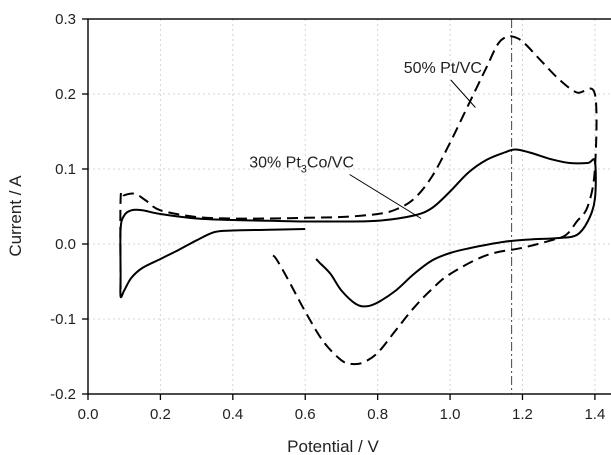 Image resolution: width=611 pixels, height=455 pixels. I want to click on x-tick-label: 0.6, so click(305, 414).